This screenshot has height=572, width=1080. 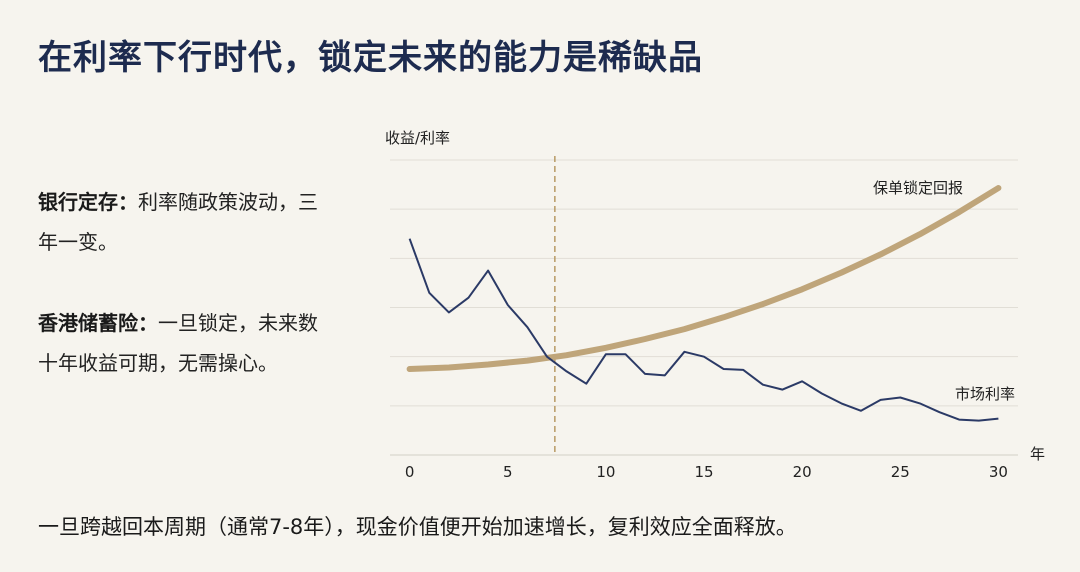 I want to click on x-tick-label: 0, so click(x=410, y=472).